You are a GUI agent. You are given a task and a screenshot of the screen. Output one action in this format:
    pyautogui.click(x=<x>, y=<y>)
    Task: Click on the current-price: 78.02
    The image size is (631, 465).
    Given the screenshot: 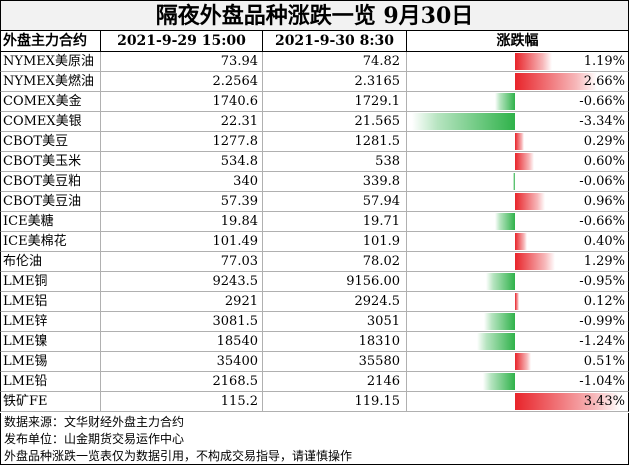 What is the action you would take?
    pyautogui.click(x=335, y=262)
    